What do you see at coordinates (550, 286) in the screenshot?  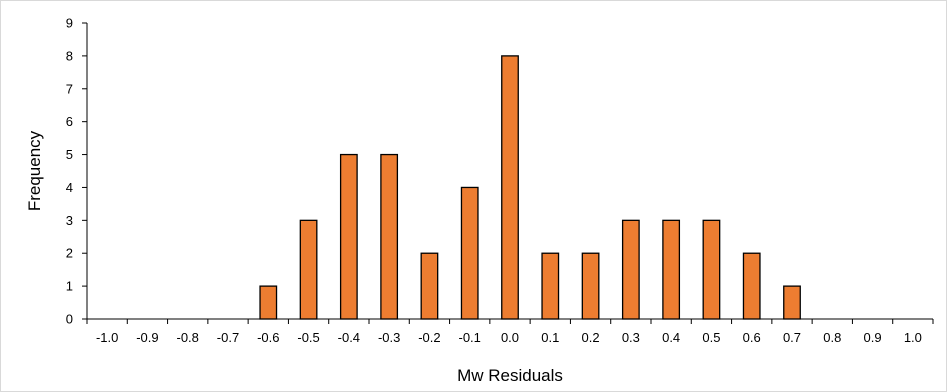 I see `bar-0.1` at bounding box center [550, 286].